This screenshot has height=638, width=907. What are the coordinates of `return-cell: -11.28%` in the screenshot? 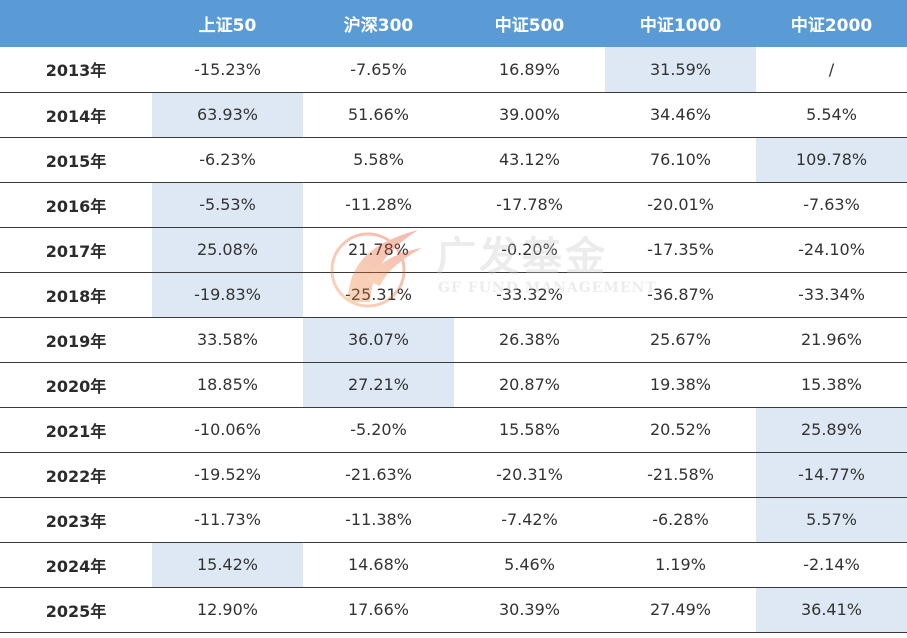 It's located at (378, 205).